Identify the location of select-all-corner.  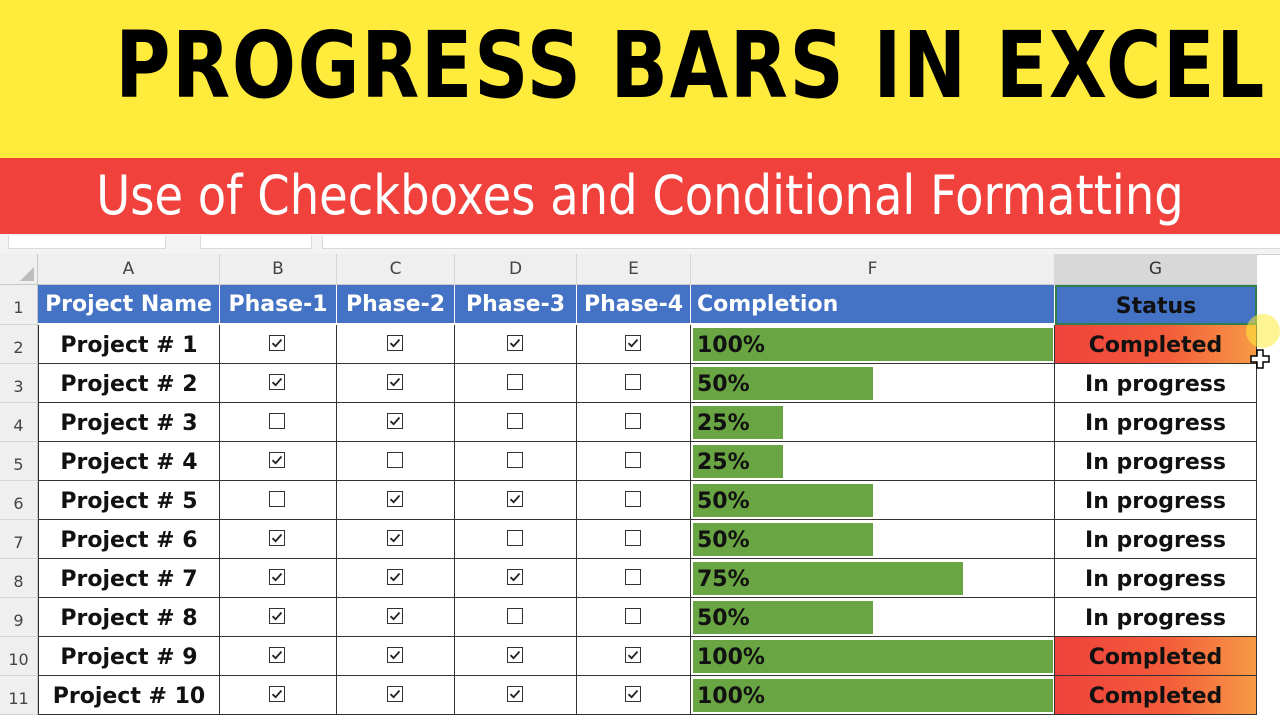
(19, 269).